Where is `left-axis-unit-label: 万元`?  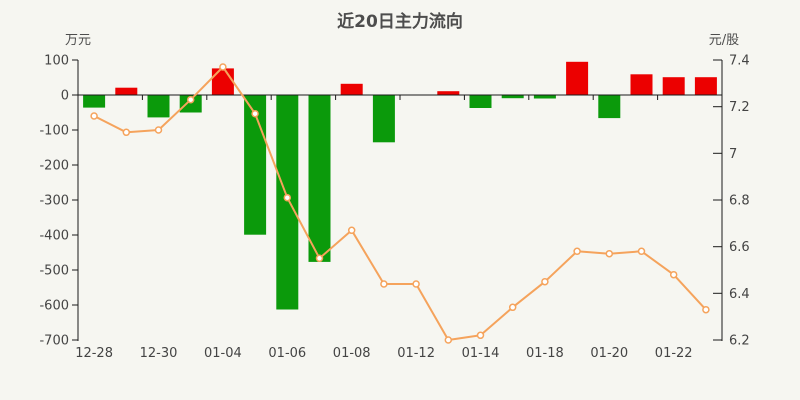 left-axis-unit-label: 万元 is located at coordinates (77, 40).